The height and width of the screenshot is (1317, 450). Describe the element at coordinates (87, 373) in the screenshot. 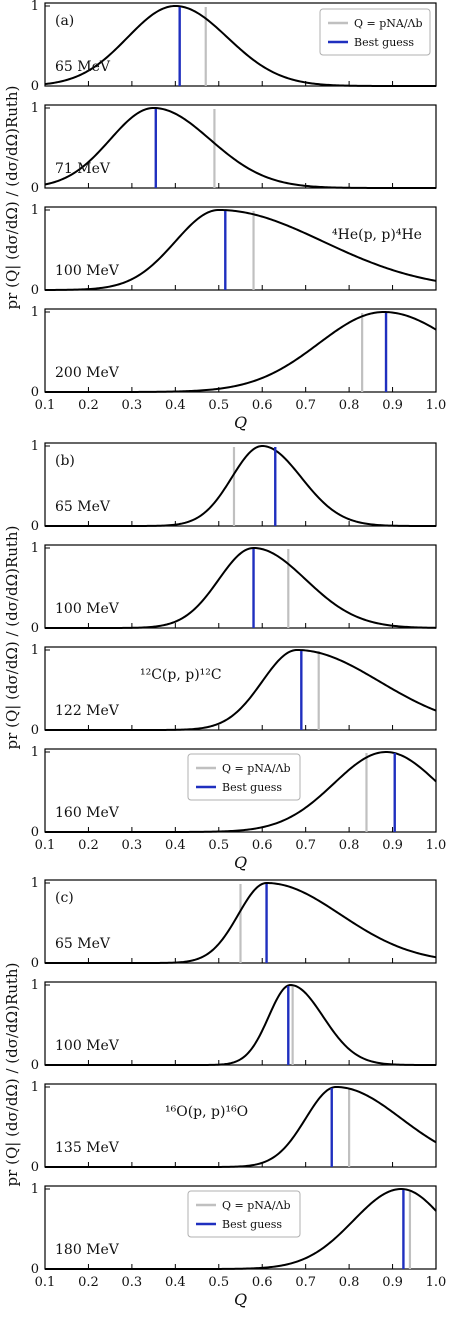

I see `energy-label: 200 MeV` at that location.